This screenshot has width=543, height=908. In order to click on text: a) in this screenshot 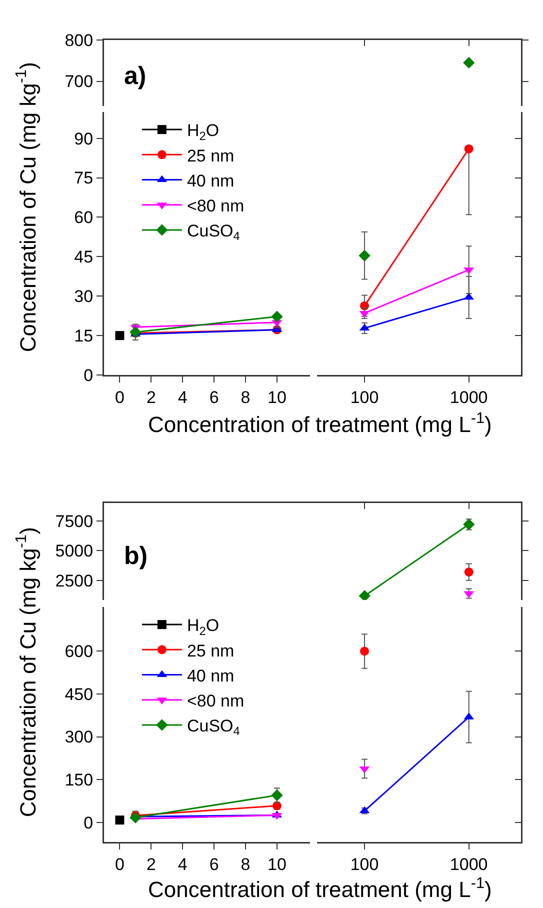, I will do `click(135, 76)`.